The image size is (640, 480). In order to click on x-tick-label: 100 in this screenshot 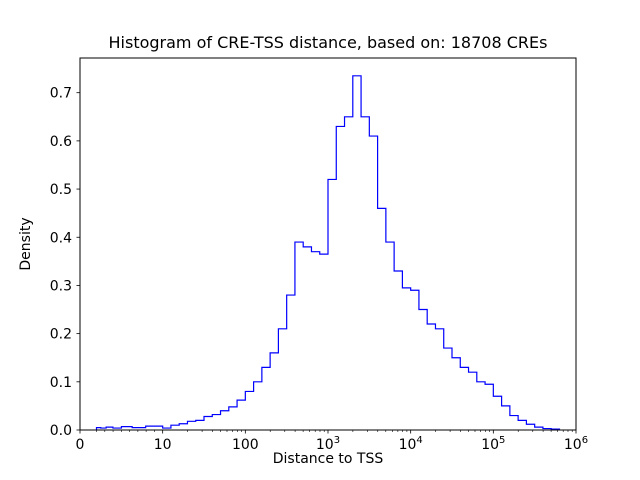, I will do `click(245, 445)`.